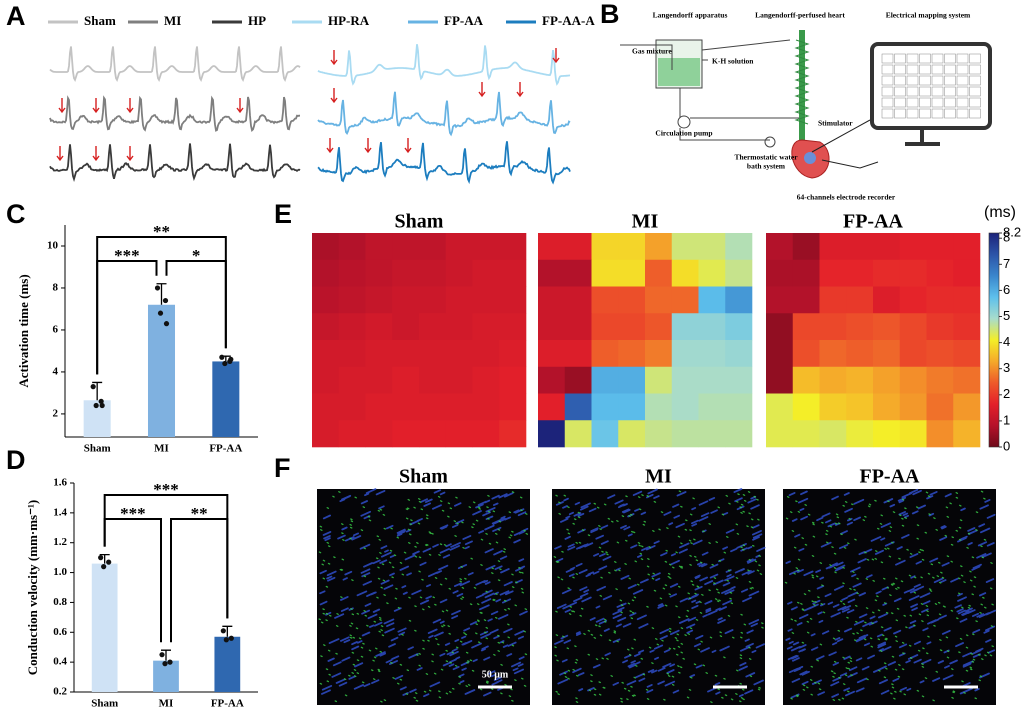 This screenshot has height=708, width=1024. What do you see at coordinates (56, 329) in the screenshot?
I see `y-tick-label: 6` at bounding box center [56, 329].